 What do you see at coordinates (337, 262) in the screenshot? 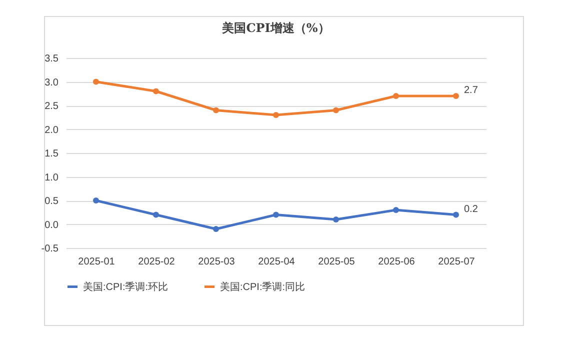
I see `x-tick-label: 2025-05` at bounding box center [337, 262].